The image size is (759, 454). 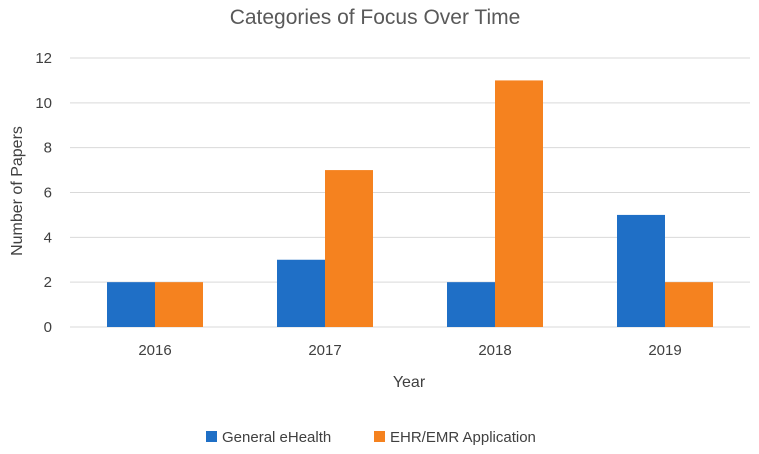 I want to click on x-tick-label: 2018, so click(x=494, y=350).